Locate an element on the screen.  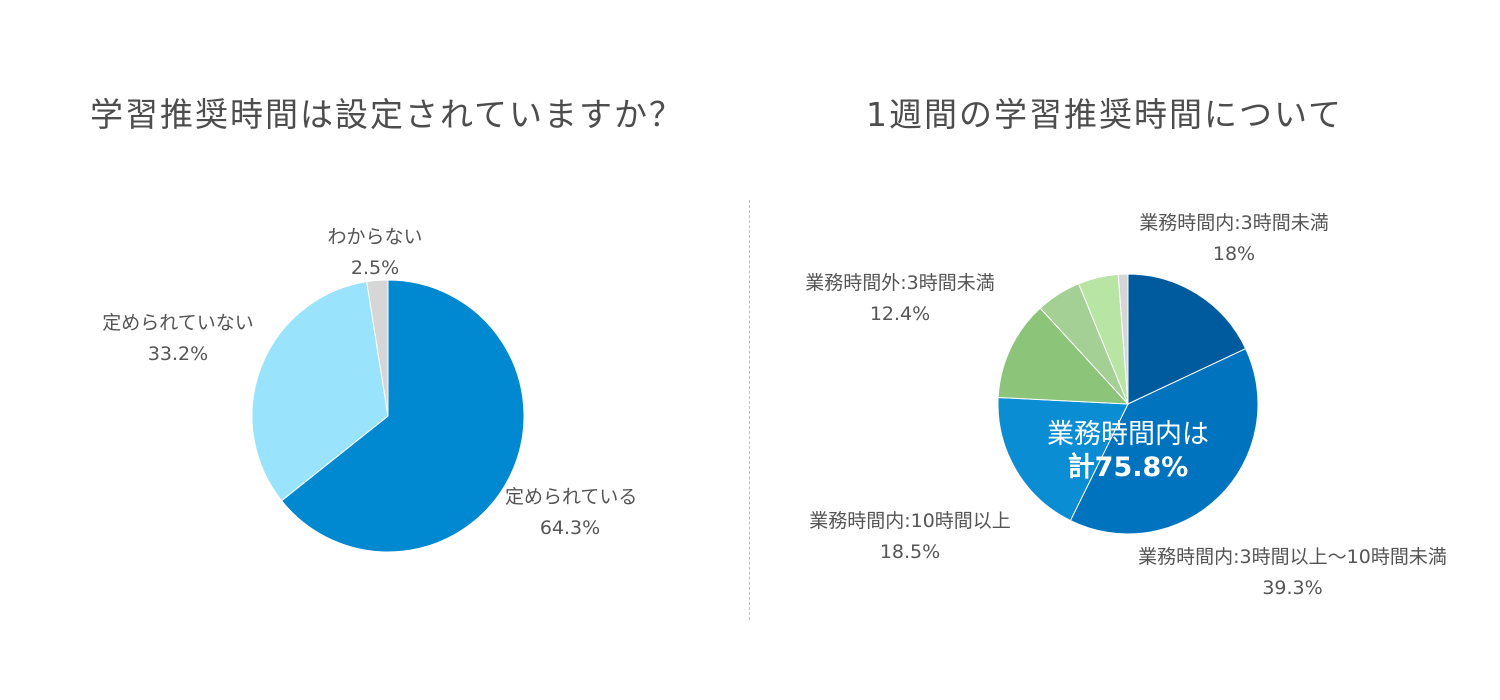
slice-value: 2.5% is located at coordinates (375, 268).